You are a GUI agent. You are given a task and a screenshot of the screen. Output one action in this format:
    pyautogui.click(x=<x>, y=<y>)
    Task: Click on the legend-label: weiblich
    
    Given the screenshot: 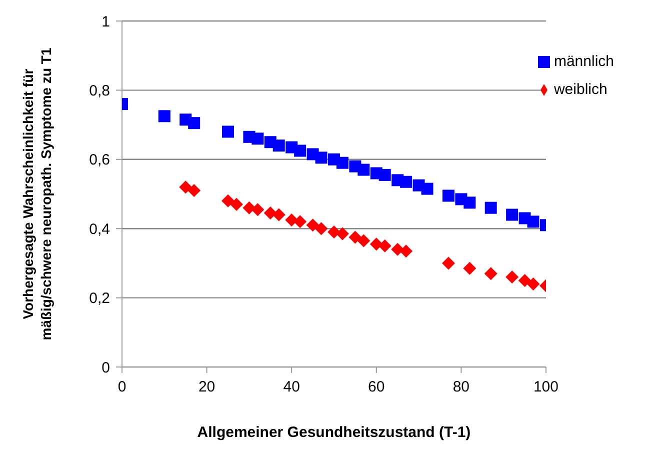 What is the action you would take?
    pyautogui.click(x=581, y=89)
    